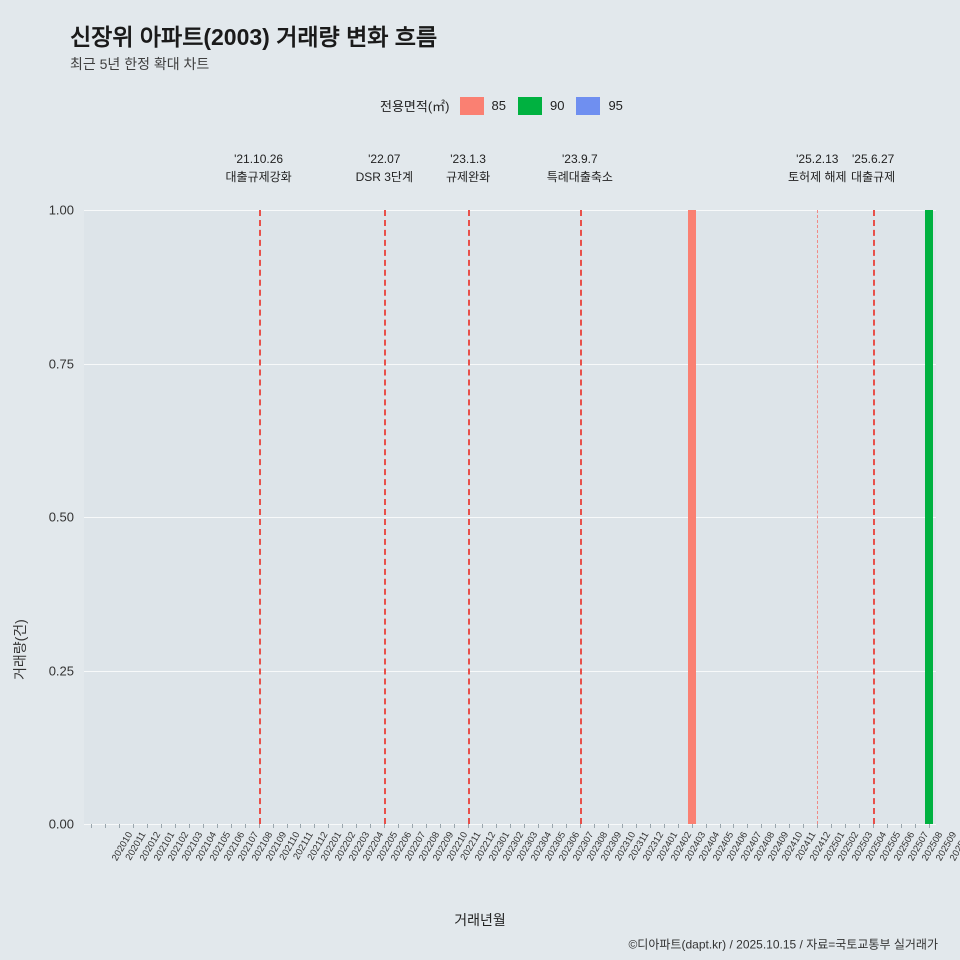 This screenshot has width=960, height=960. What do you see at coordinates (579, 177) in the screenshot?
I see `event-label-name: 특례대출축소` at bounding box center [579, 177].